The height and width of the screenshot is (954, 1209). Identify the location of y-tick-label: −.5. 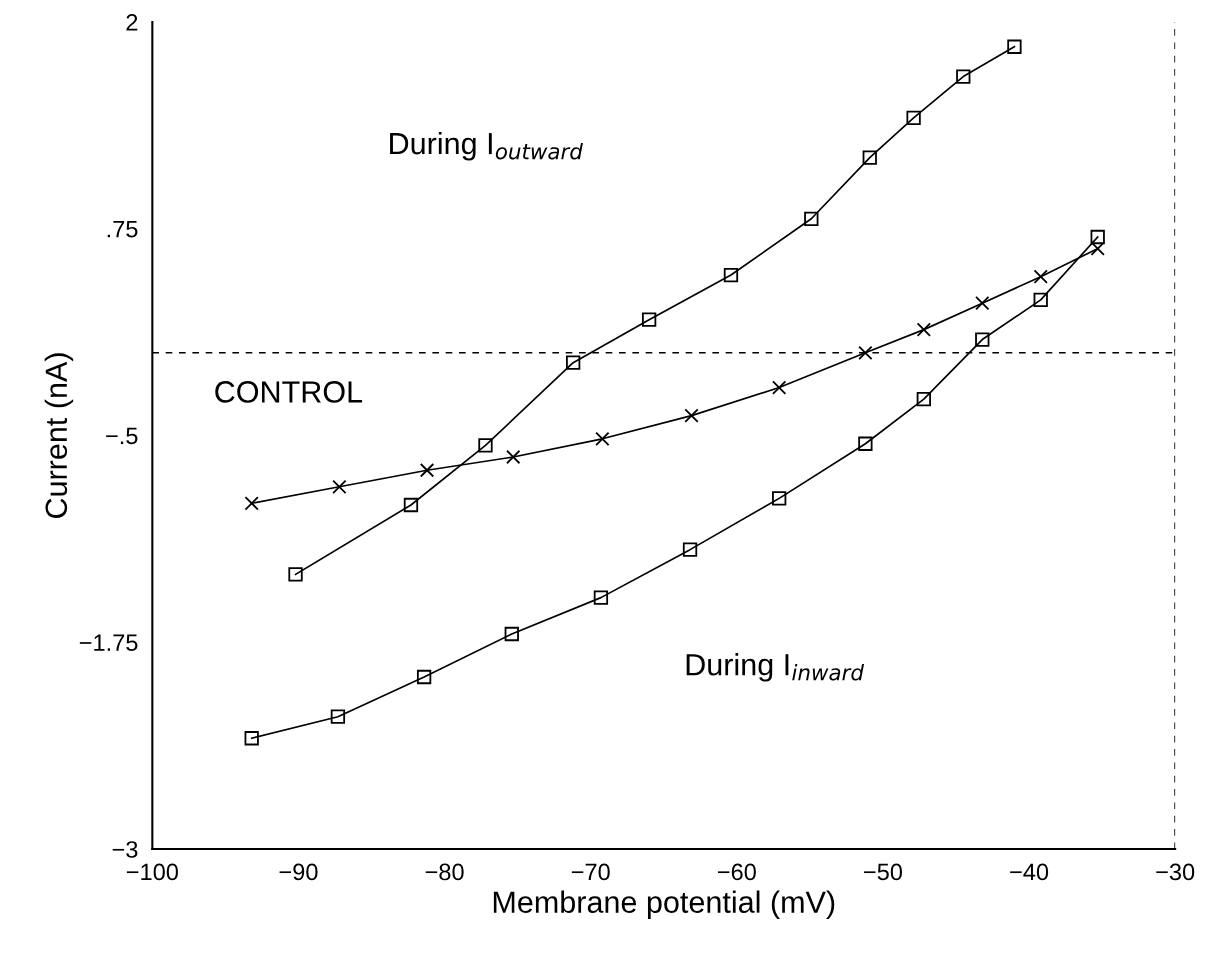
(122, 436).